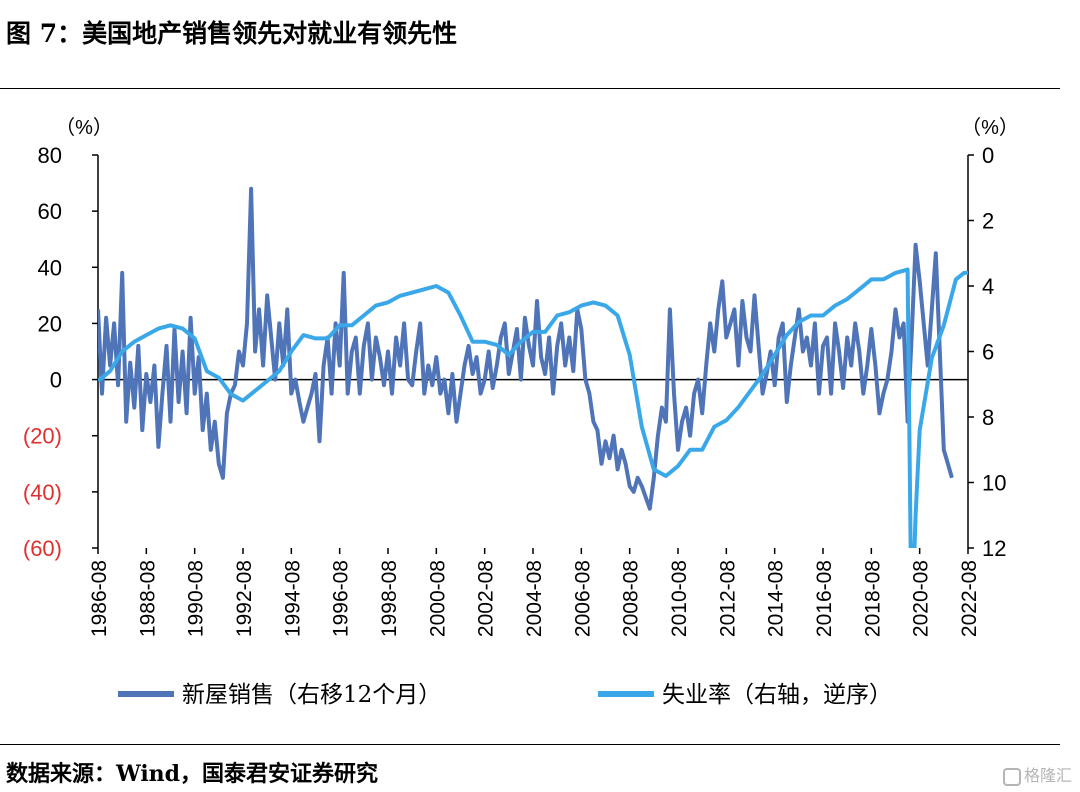  I want to click on x-axis-tick-label: 2018-08, so click(872, 598).